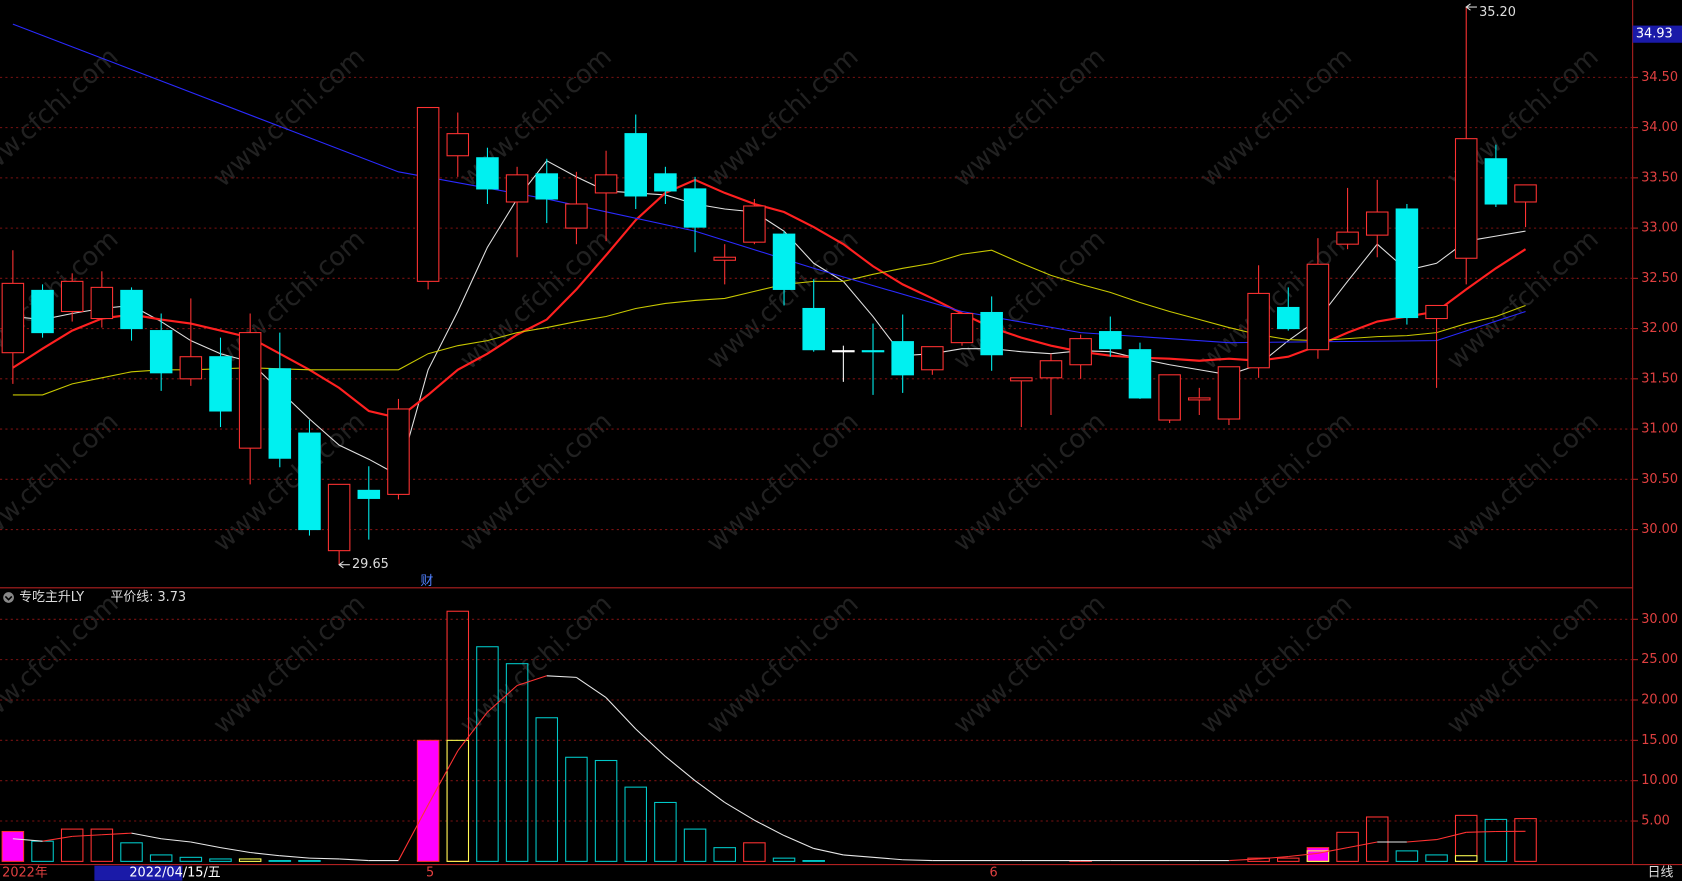 The image size is (1682, 881). What do you see at coordinates (25, 873) in the screenshot?
I see `x-tick-label: 2022年` at bounding box center [25, 873].